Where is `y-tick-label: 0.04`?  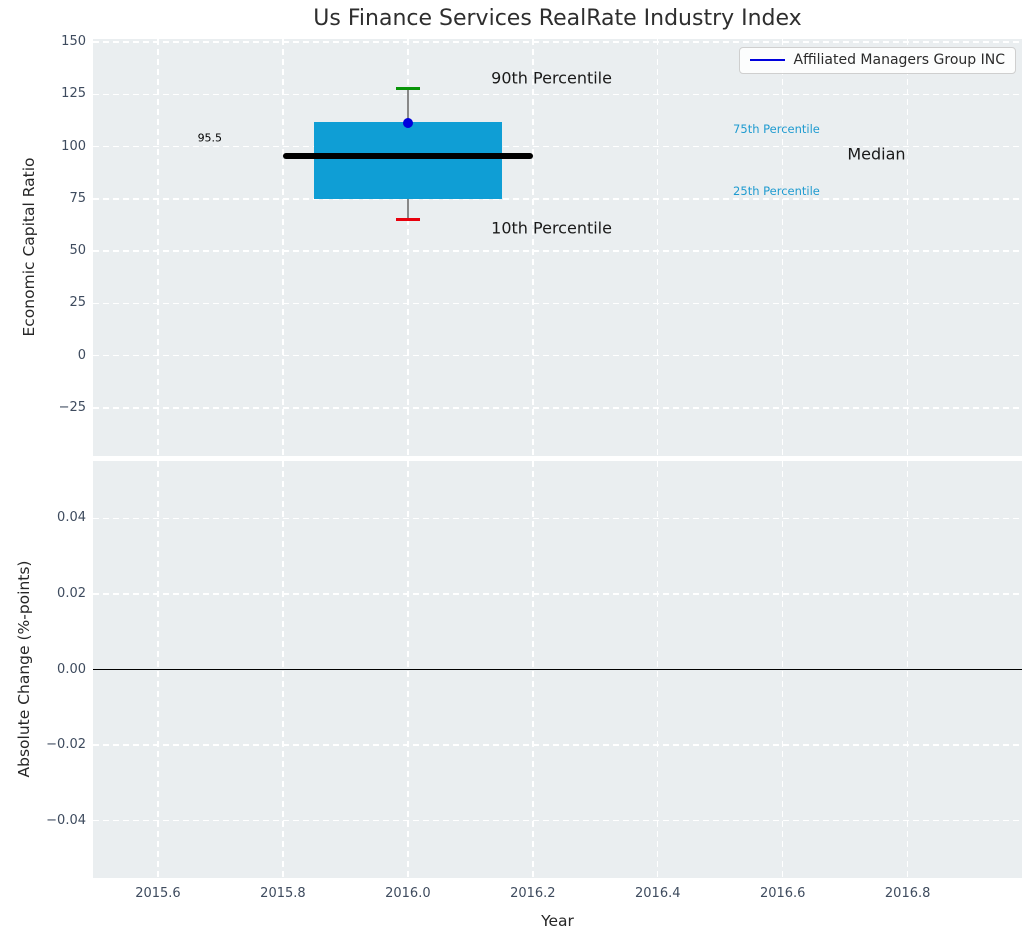 y-tick-label: 0.04 is located at coordinates (71, 518).